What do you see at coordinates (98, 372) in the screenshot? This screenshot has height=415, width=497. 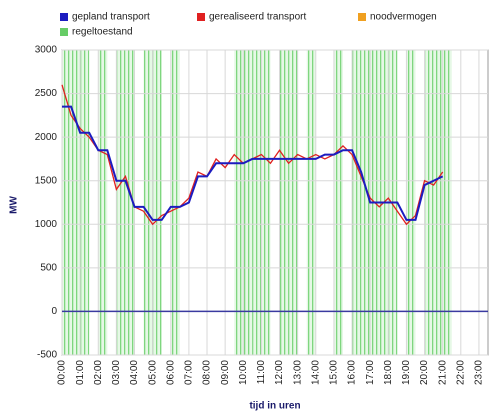 I see `x-tick-label: 02:00` at bounding box center [98, 372].